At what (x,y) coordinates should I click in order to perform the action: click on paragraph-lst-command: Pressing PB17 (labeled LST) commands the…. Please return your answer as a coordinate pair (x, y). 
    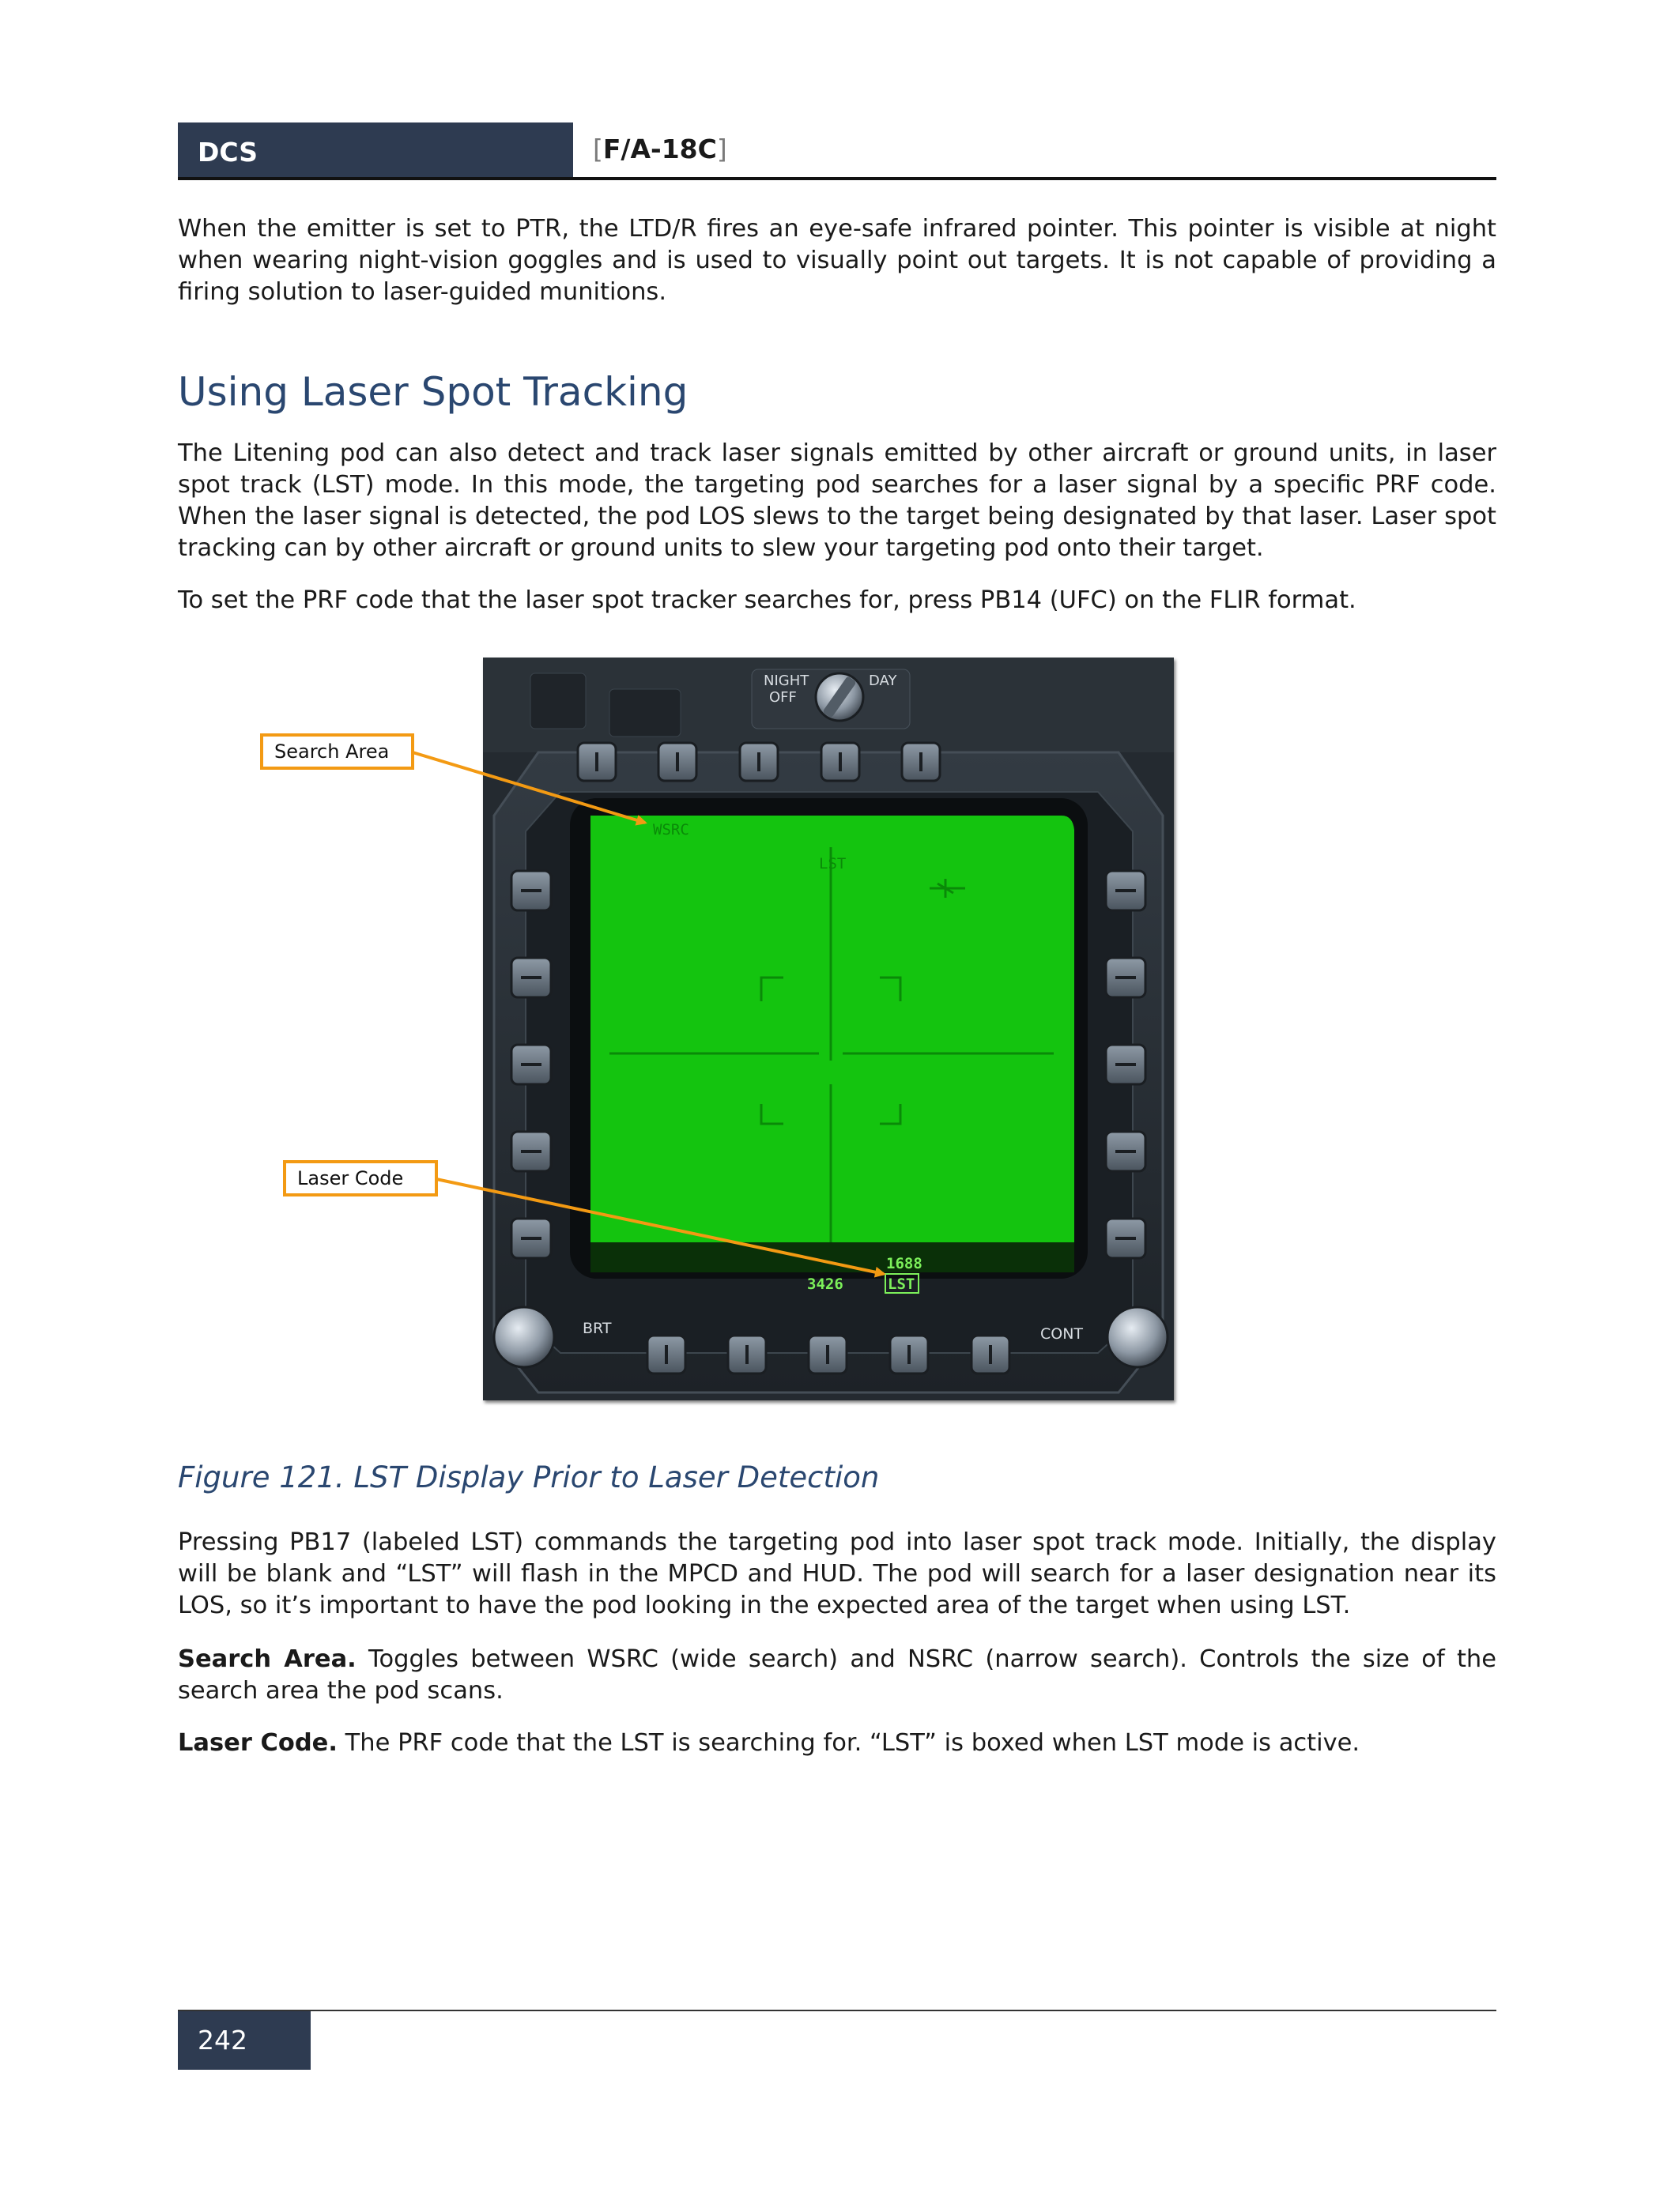
    Looking at the image, I should click on (837, 1573).